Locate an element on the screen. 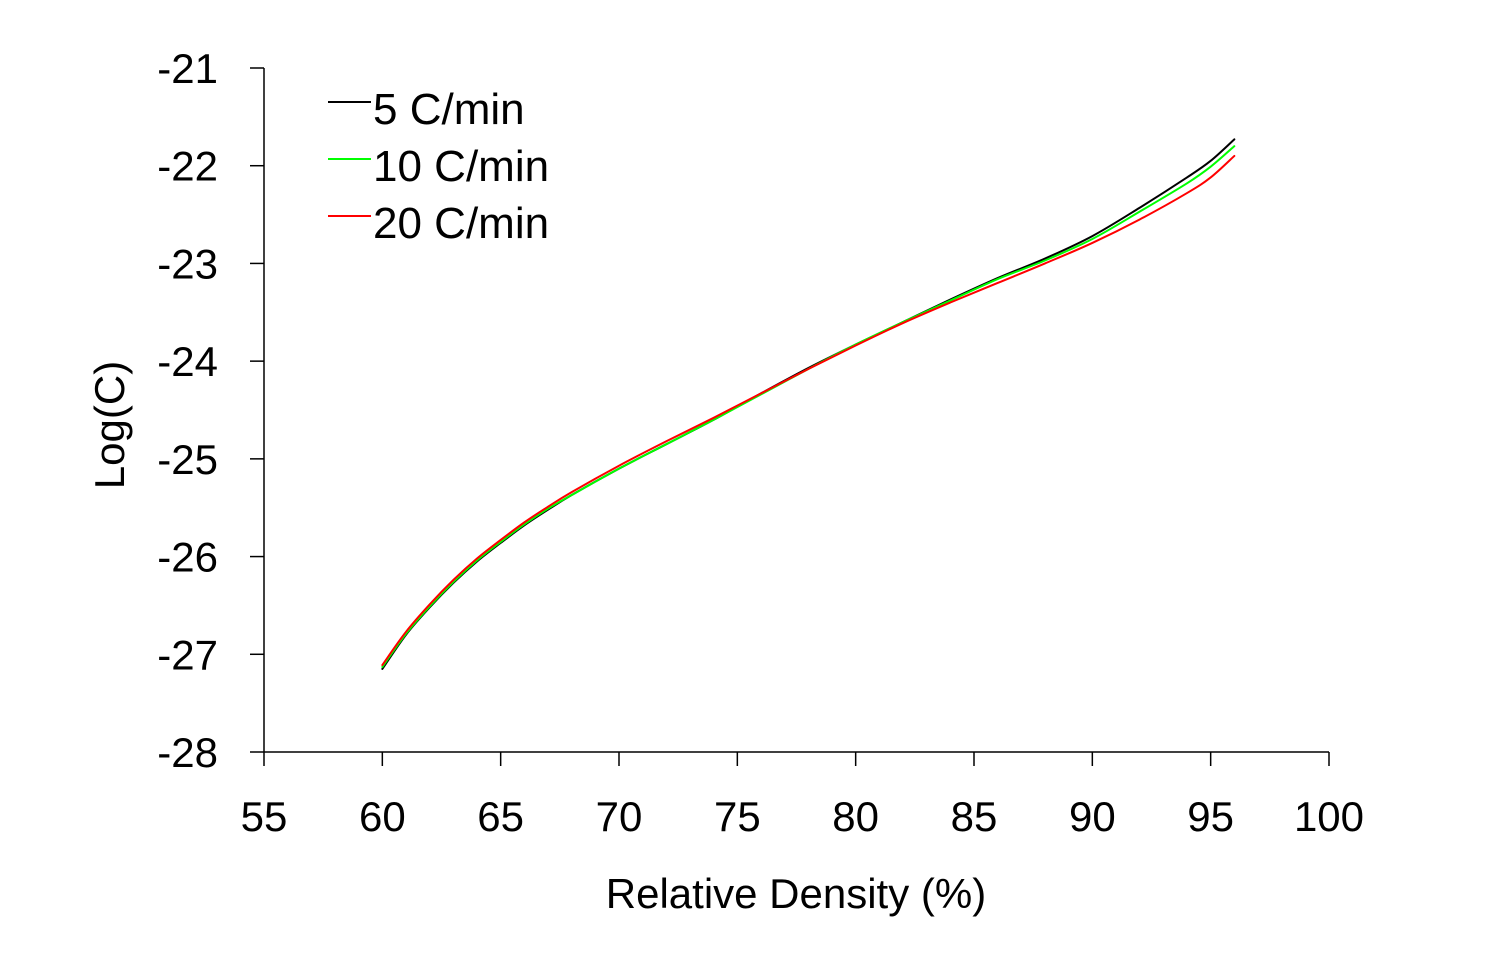 This screenshot has height=957, width=1500. x-tick-label: 75 is located at coordinates (737, 816).